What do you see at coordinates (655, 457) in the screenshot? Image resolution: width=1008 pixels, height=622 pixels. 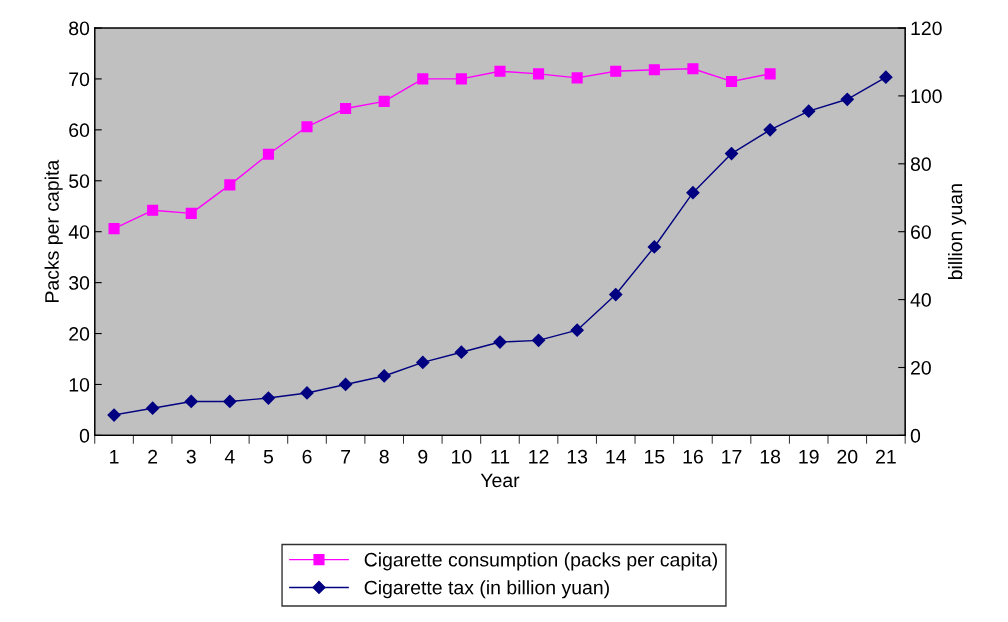 I see `x-tick-label: 15` at bounding box center [655, 457].